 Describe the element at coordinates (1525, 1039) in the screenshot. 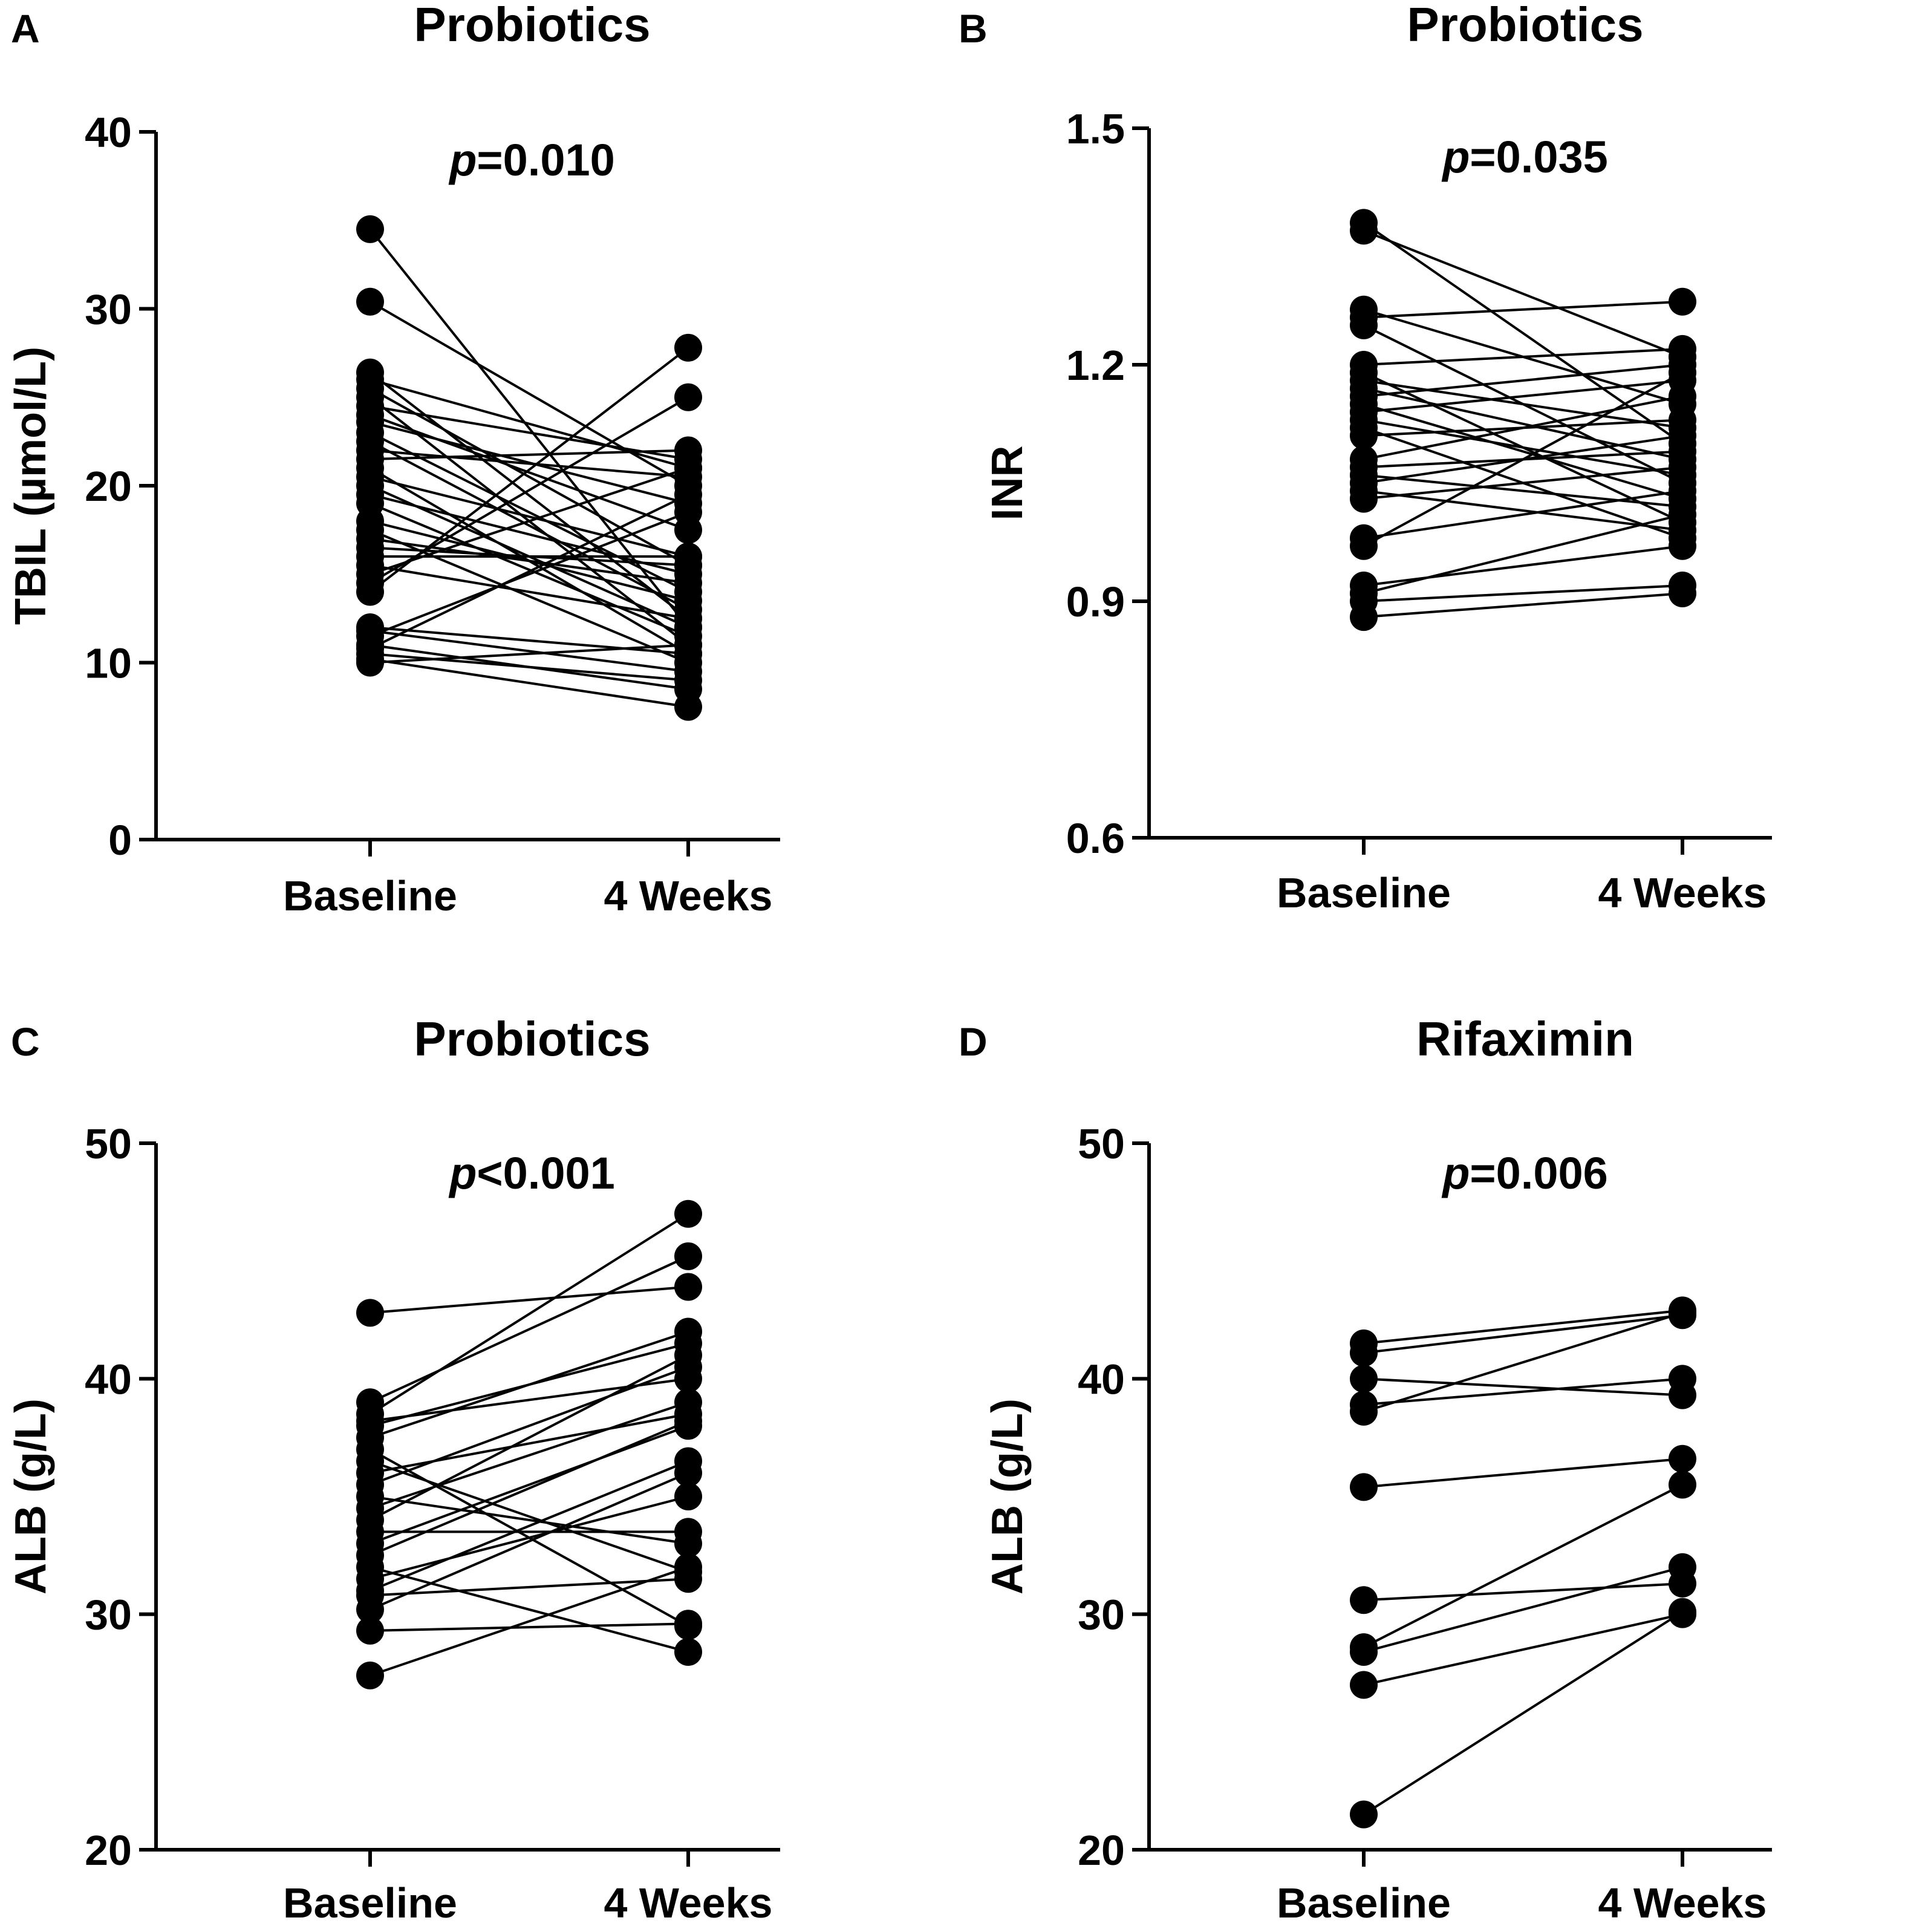

I see `chart-title: Rifaximin` at that location.